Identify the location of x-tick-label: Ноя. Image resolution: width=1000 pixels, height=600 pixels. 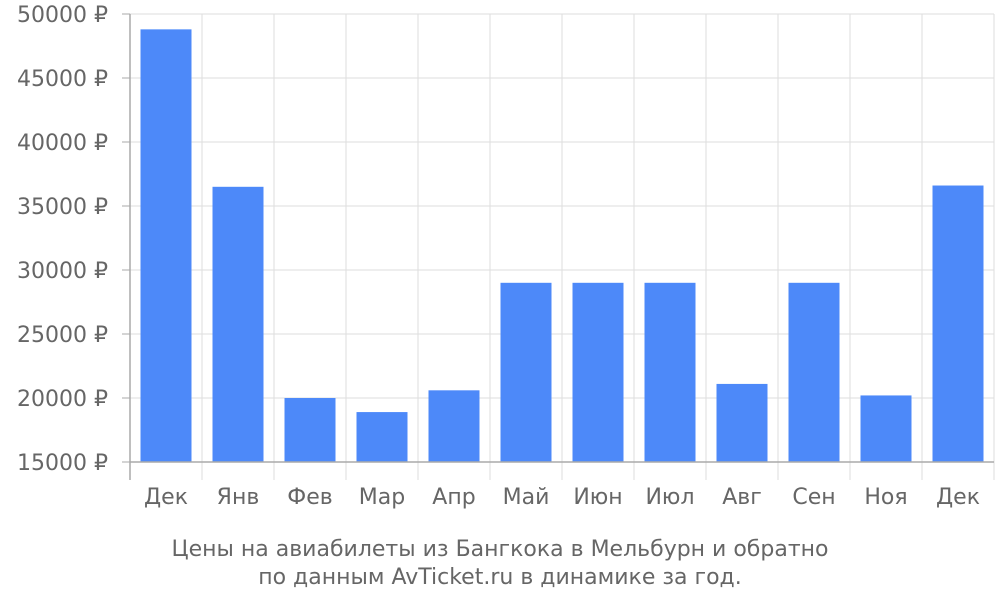
(885, 497).